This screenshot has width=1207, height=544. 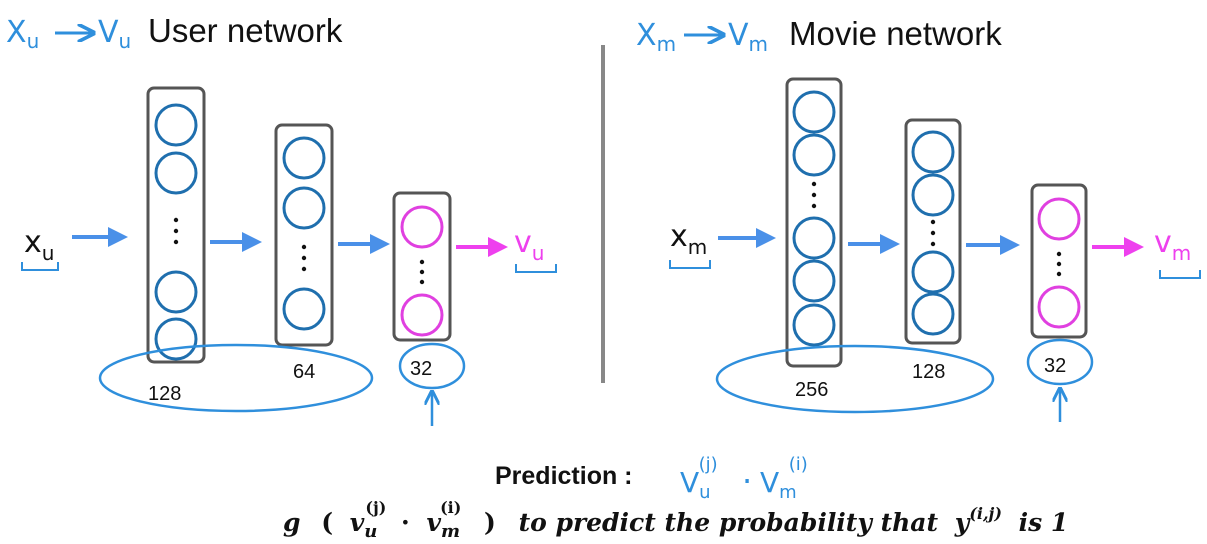 I want to click on movie-layer-128-ellipsis, so click(x=933, y=233).